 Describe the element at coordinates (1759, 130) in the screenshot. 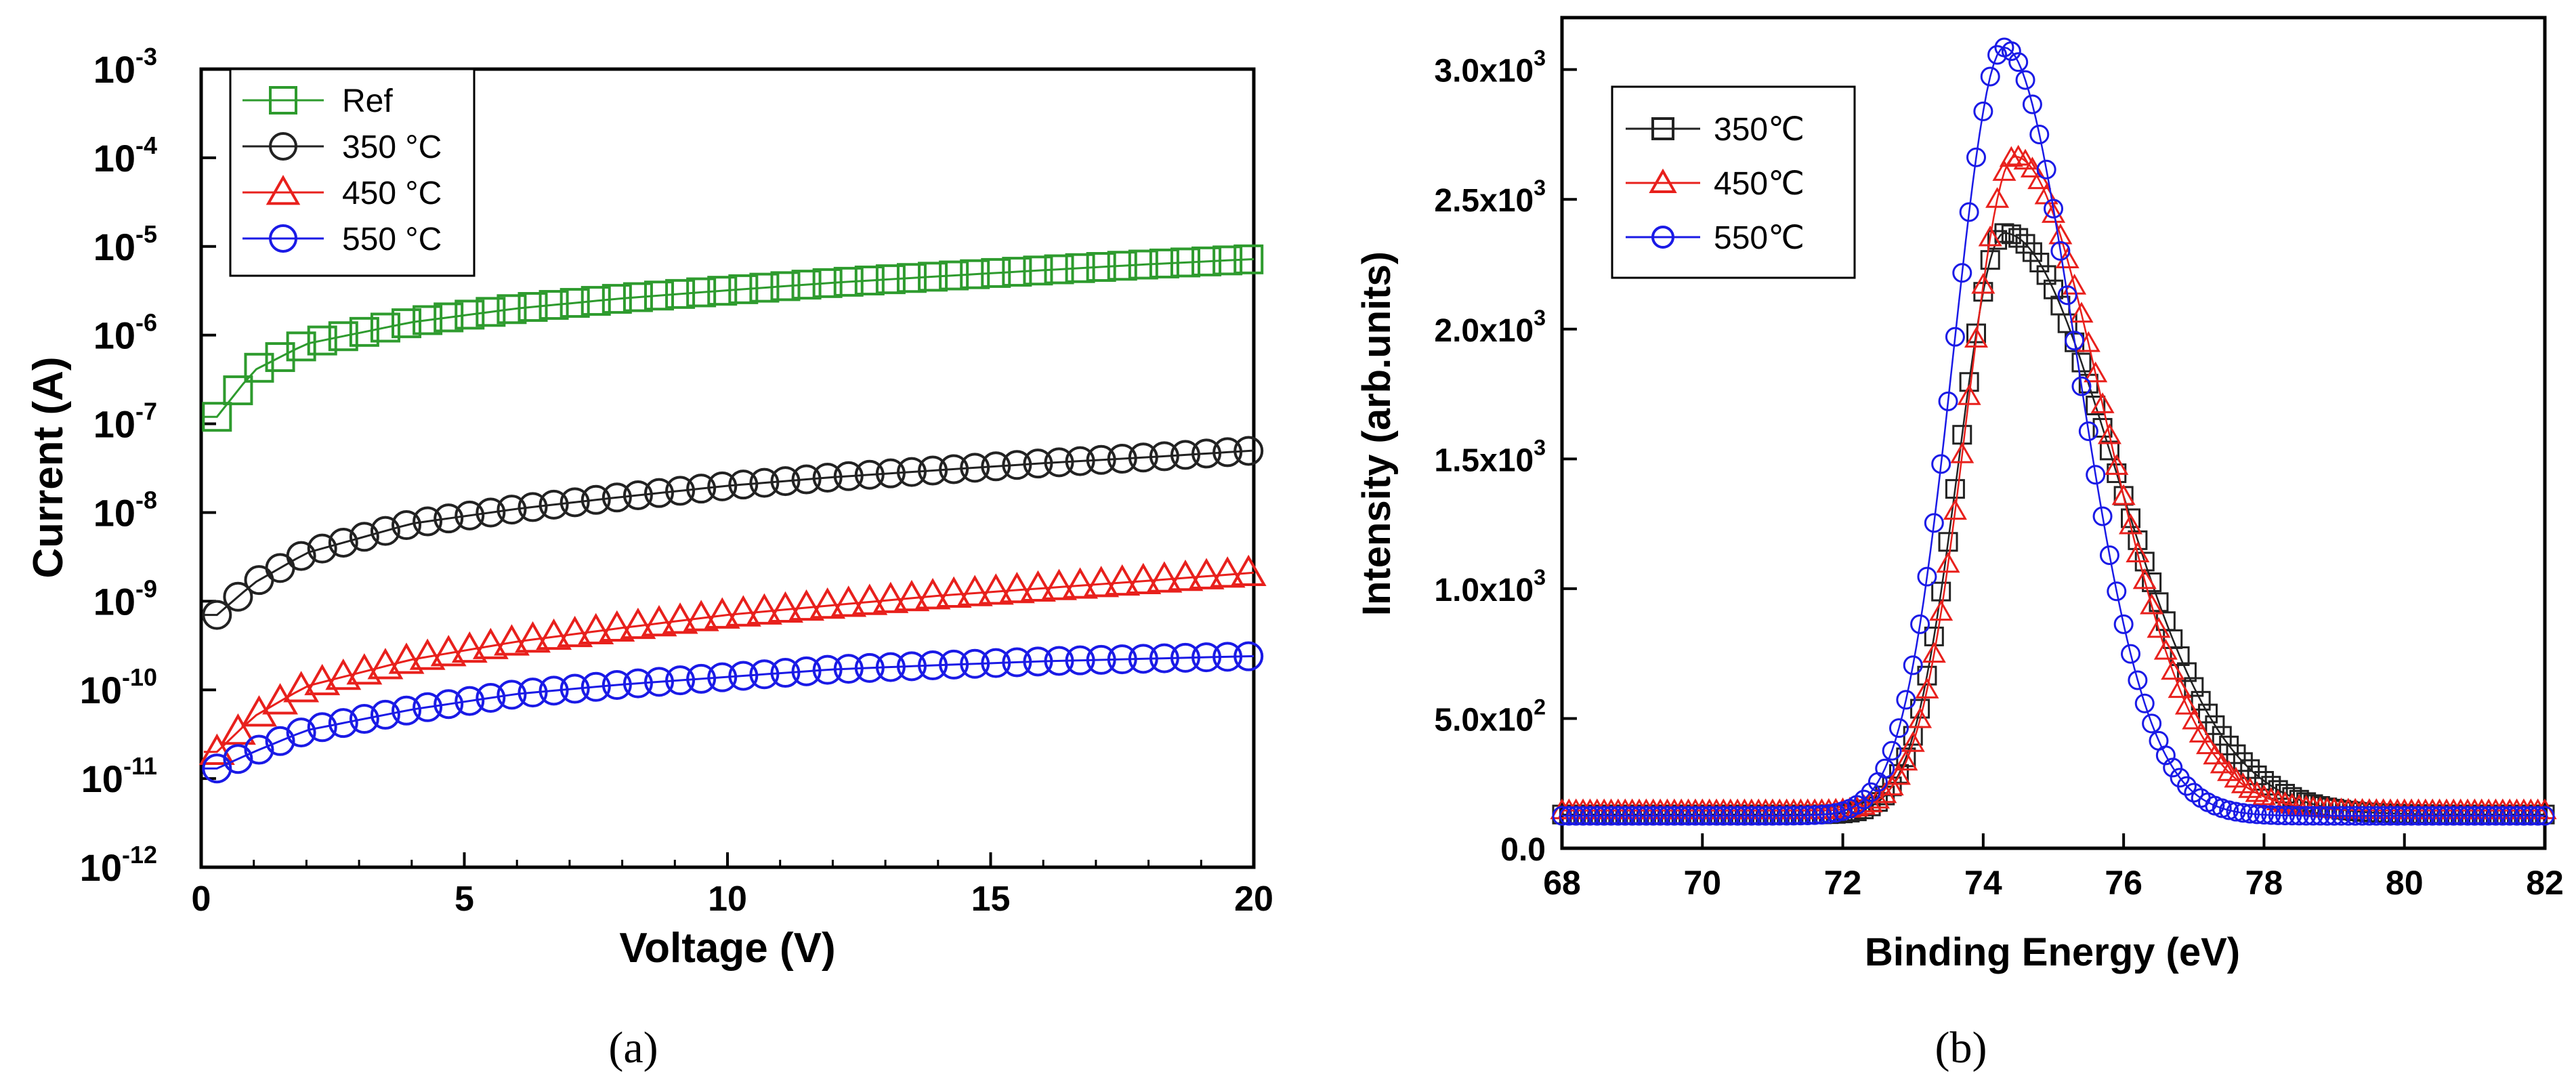

I see `legend-label: 350℃` at that location.